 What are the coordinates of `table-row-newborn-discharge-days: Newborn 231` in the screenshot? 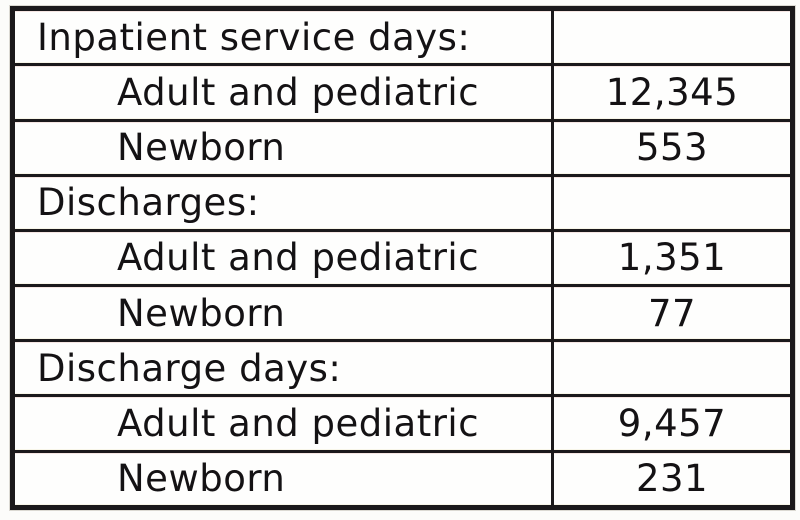 It's located at (402, 479).